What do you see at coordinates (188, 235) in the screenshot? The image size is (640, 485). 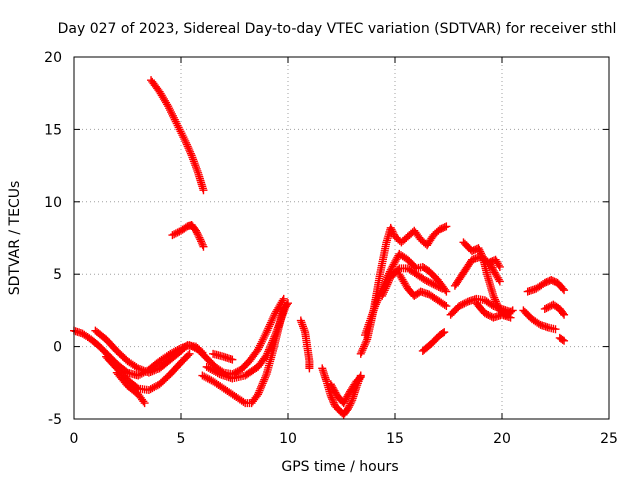 I see `series-early-mid-arc` at bounding box center [188, 235].